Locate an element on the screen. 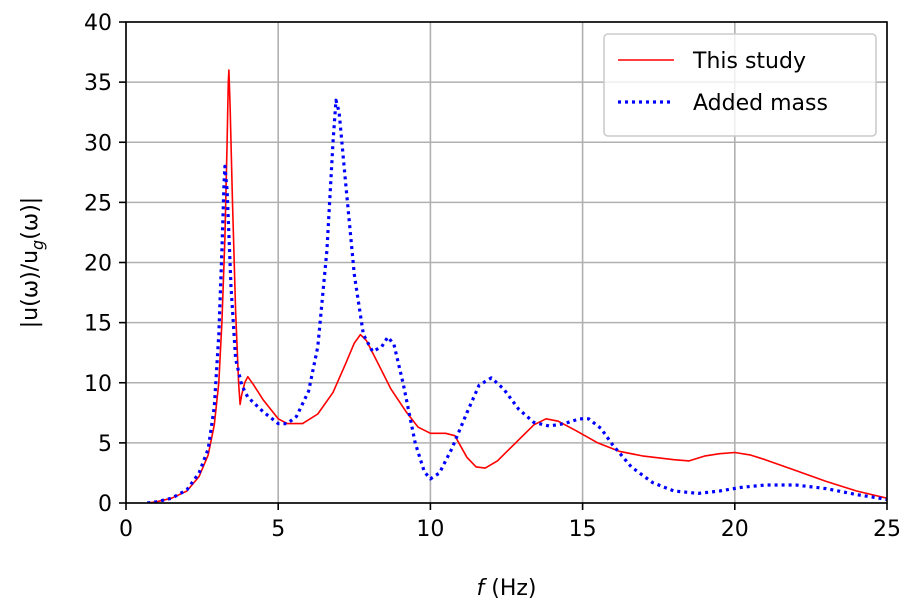  x-tick-label: 20 is located at coordinates (735, 529).